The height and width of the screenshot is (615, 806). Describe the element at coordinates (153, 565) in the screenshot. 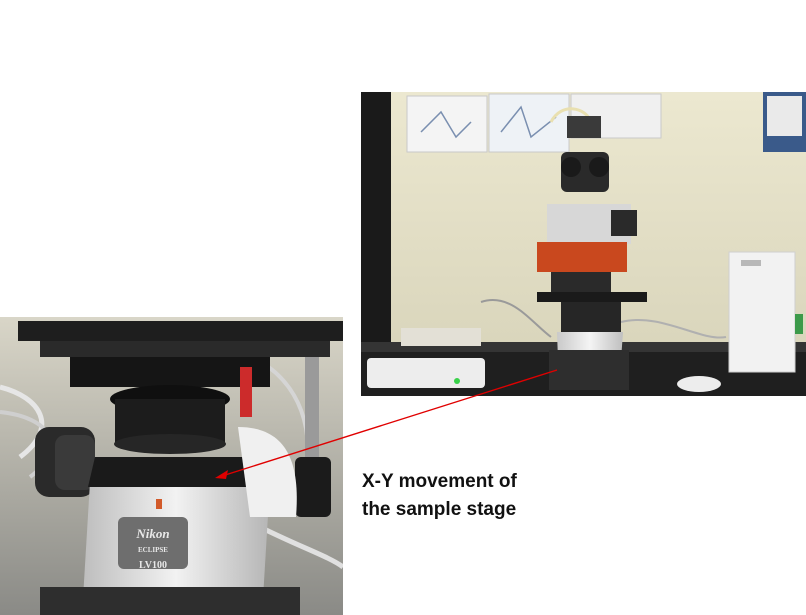

I see `logo-model-number: LV100` at that location.